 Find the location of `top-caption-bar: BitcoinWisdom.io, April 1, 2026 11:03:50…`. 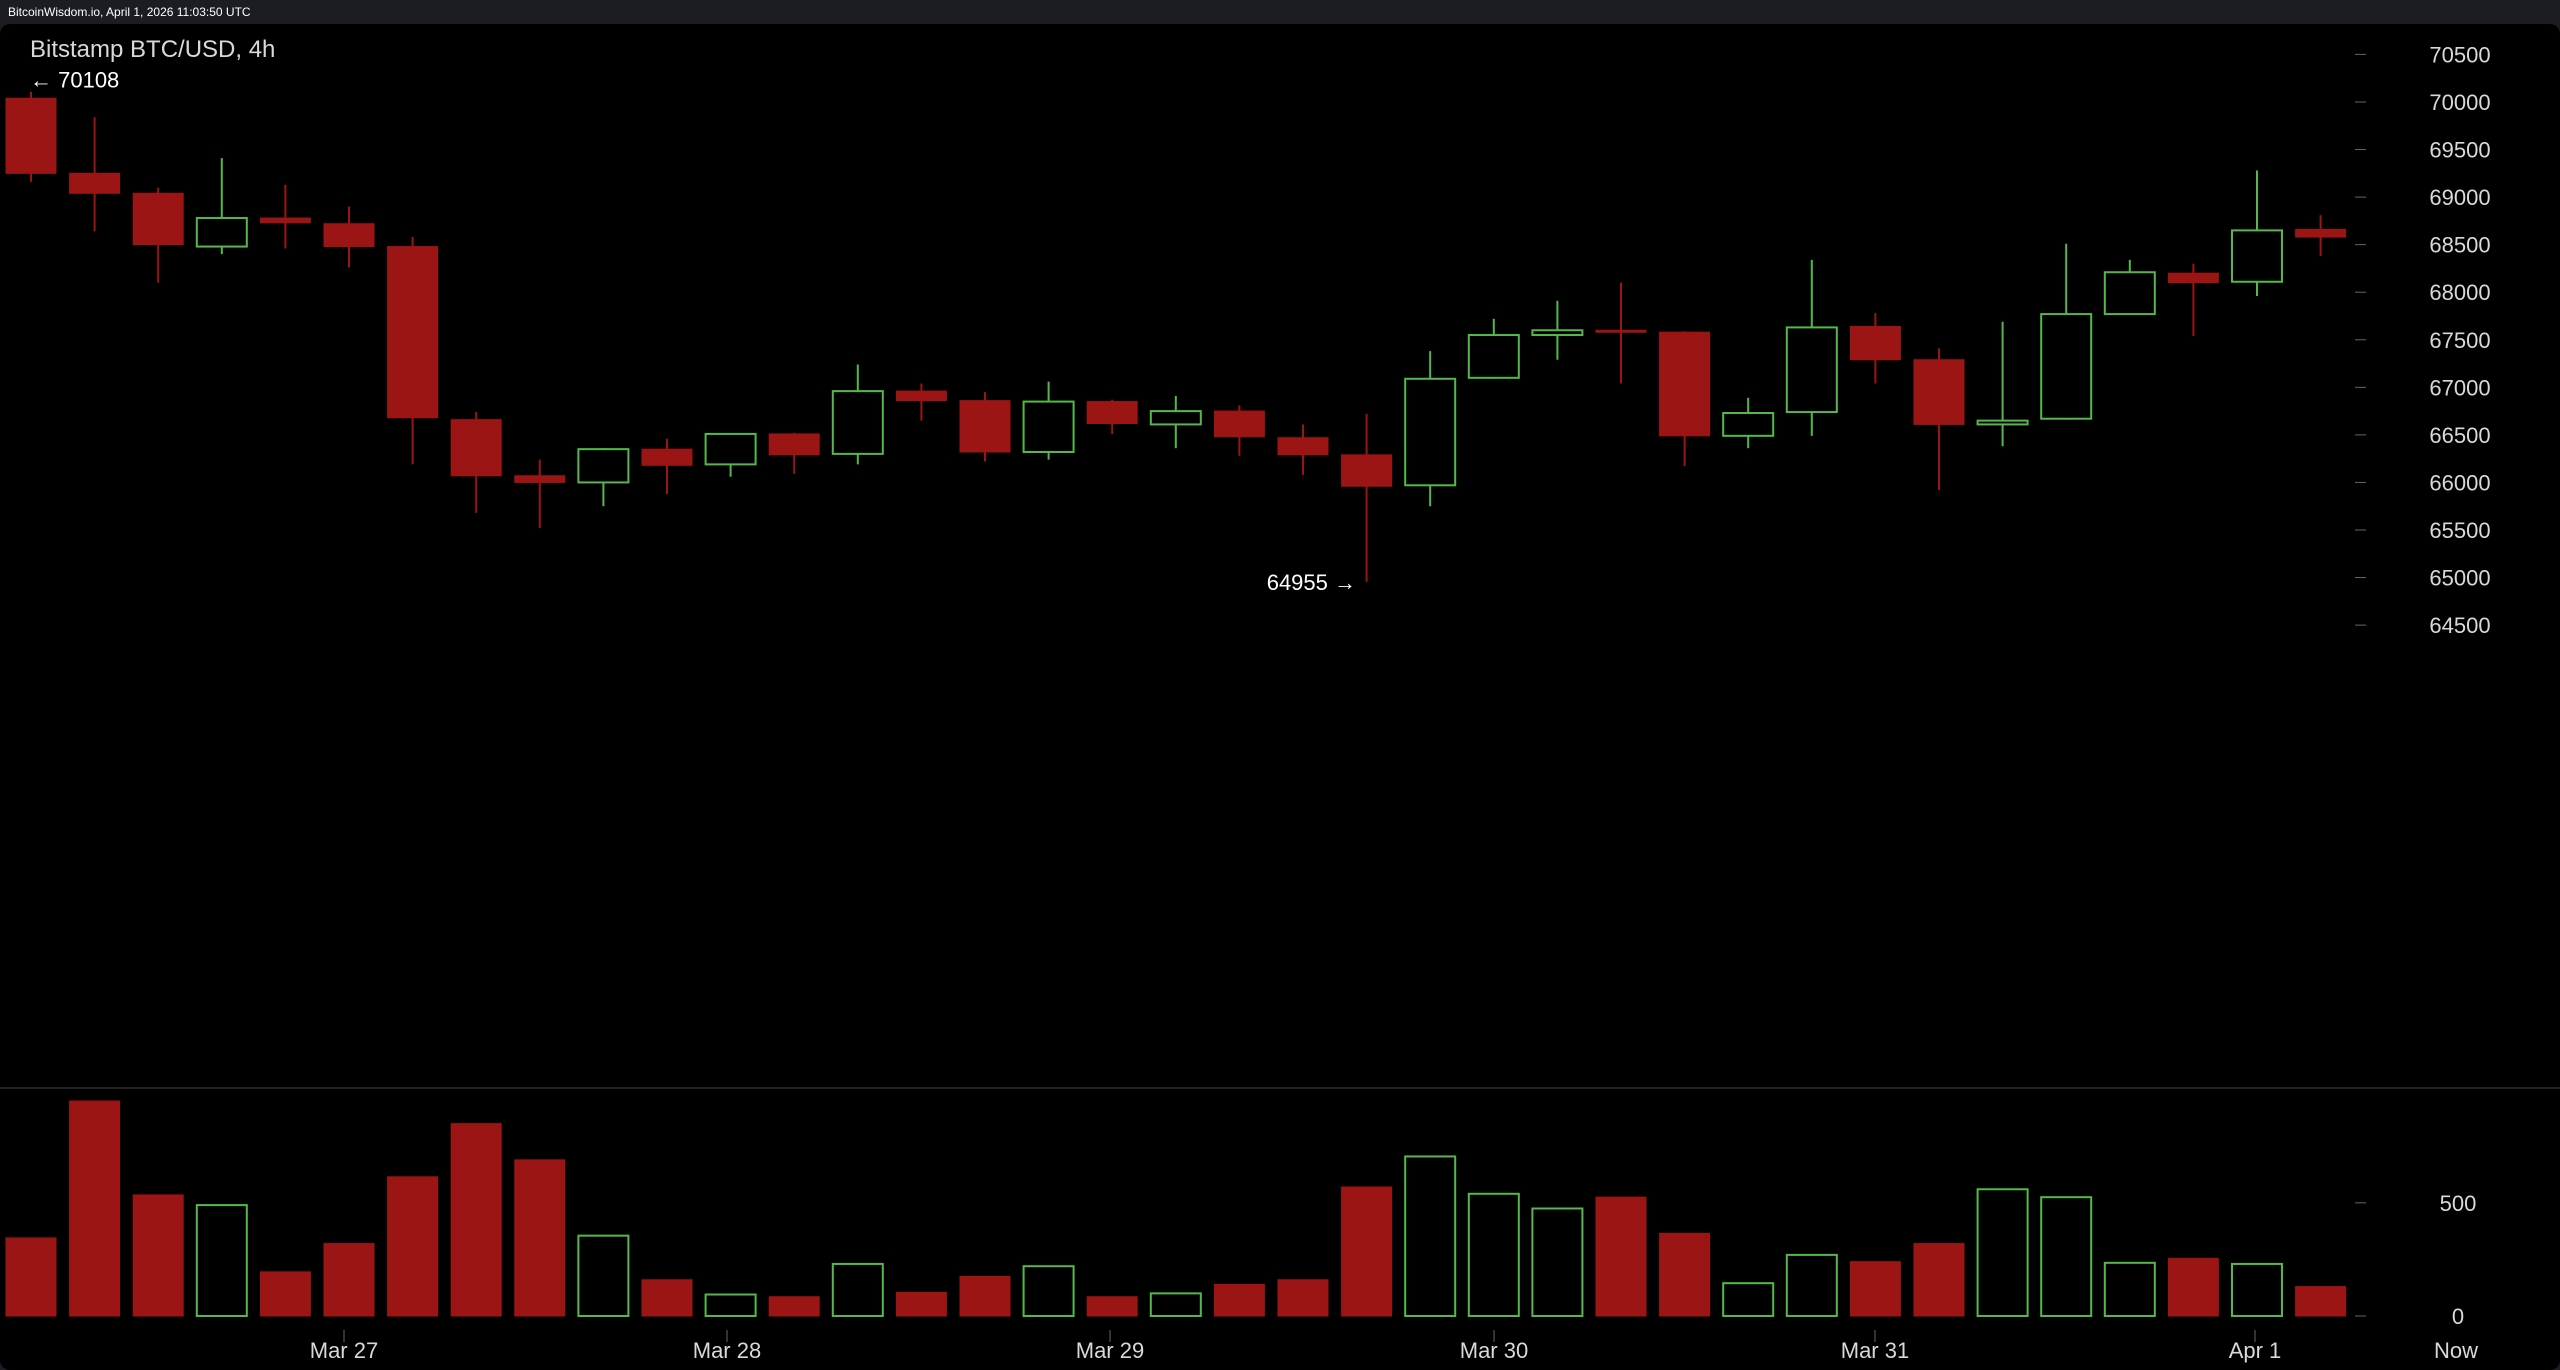

top-caption-bar: BitcoinWisdom.io, April 1, 2026 11:03:50… is located at coordinates (1280, 12).